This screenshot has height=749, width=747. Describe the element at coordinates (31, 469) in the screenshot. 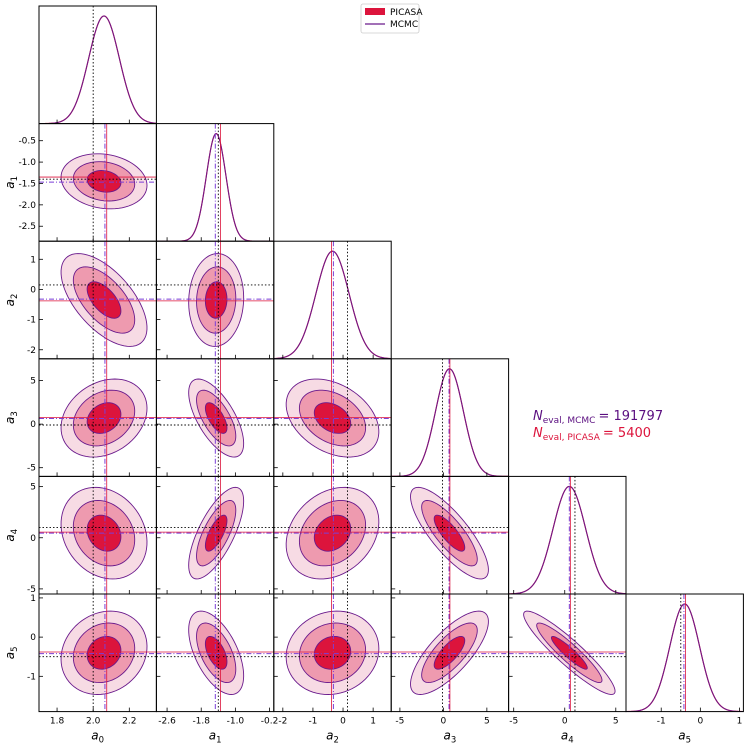

I see `y-tick-label-a_3: -5` at that location.